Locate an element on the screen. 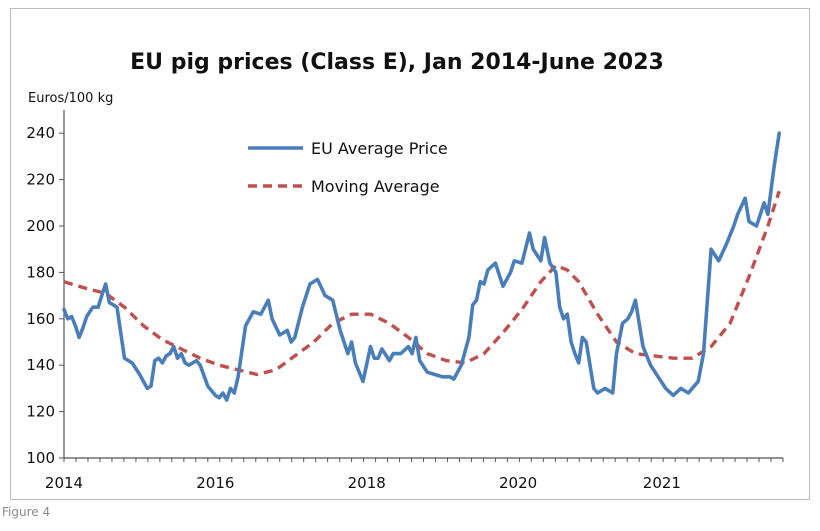  y-tick-label: 100 is located at coordinates (40, 458).